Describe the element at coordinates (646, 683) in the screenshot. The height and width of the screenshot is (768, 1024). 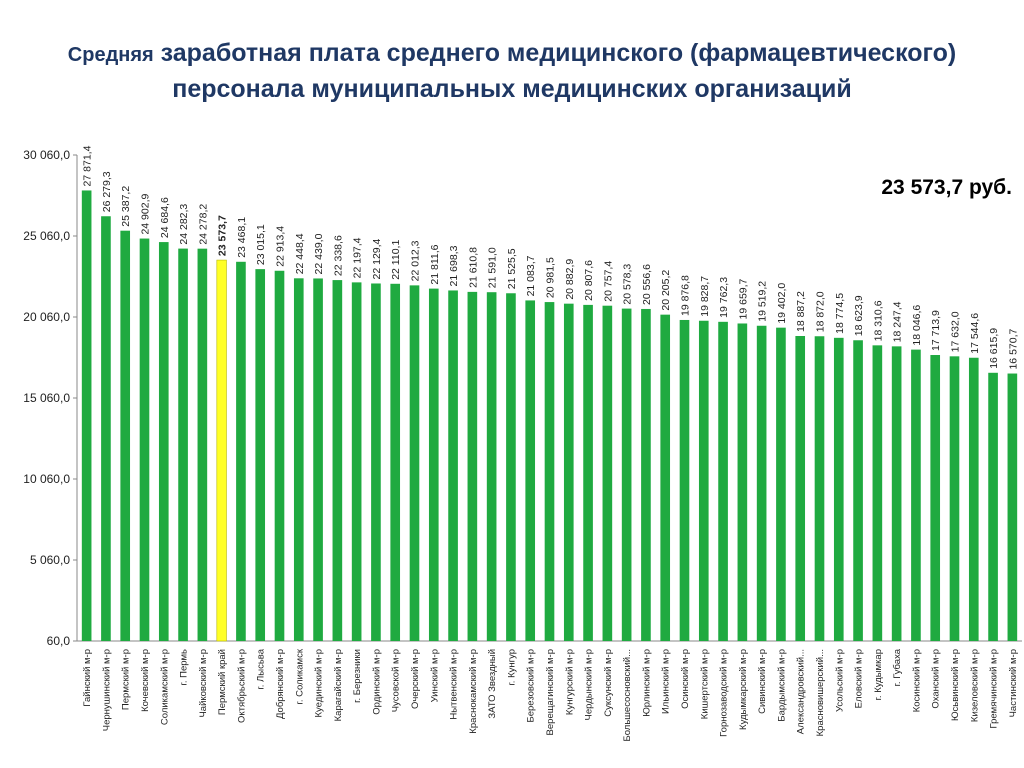
I see `category-label: Юрлинский м-р` at that location.